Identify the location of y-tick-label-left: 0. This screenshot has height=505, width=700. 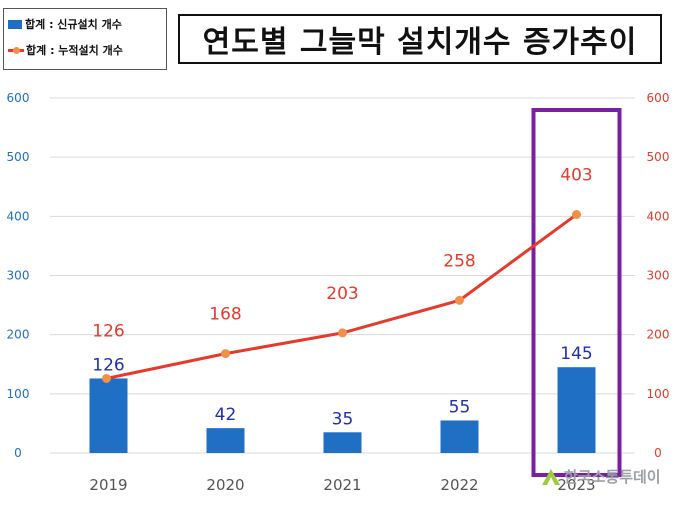
(18, 453).